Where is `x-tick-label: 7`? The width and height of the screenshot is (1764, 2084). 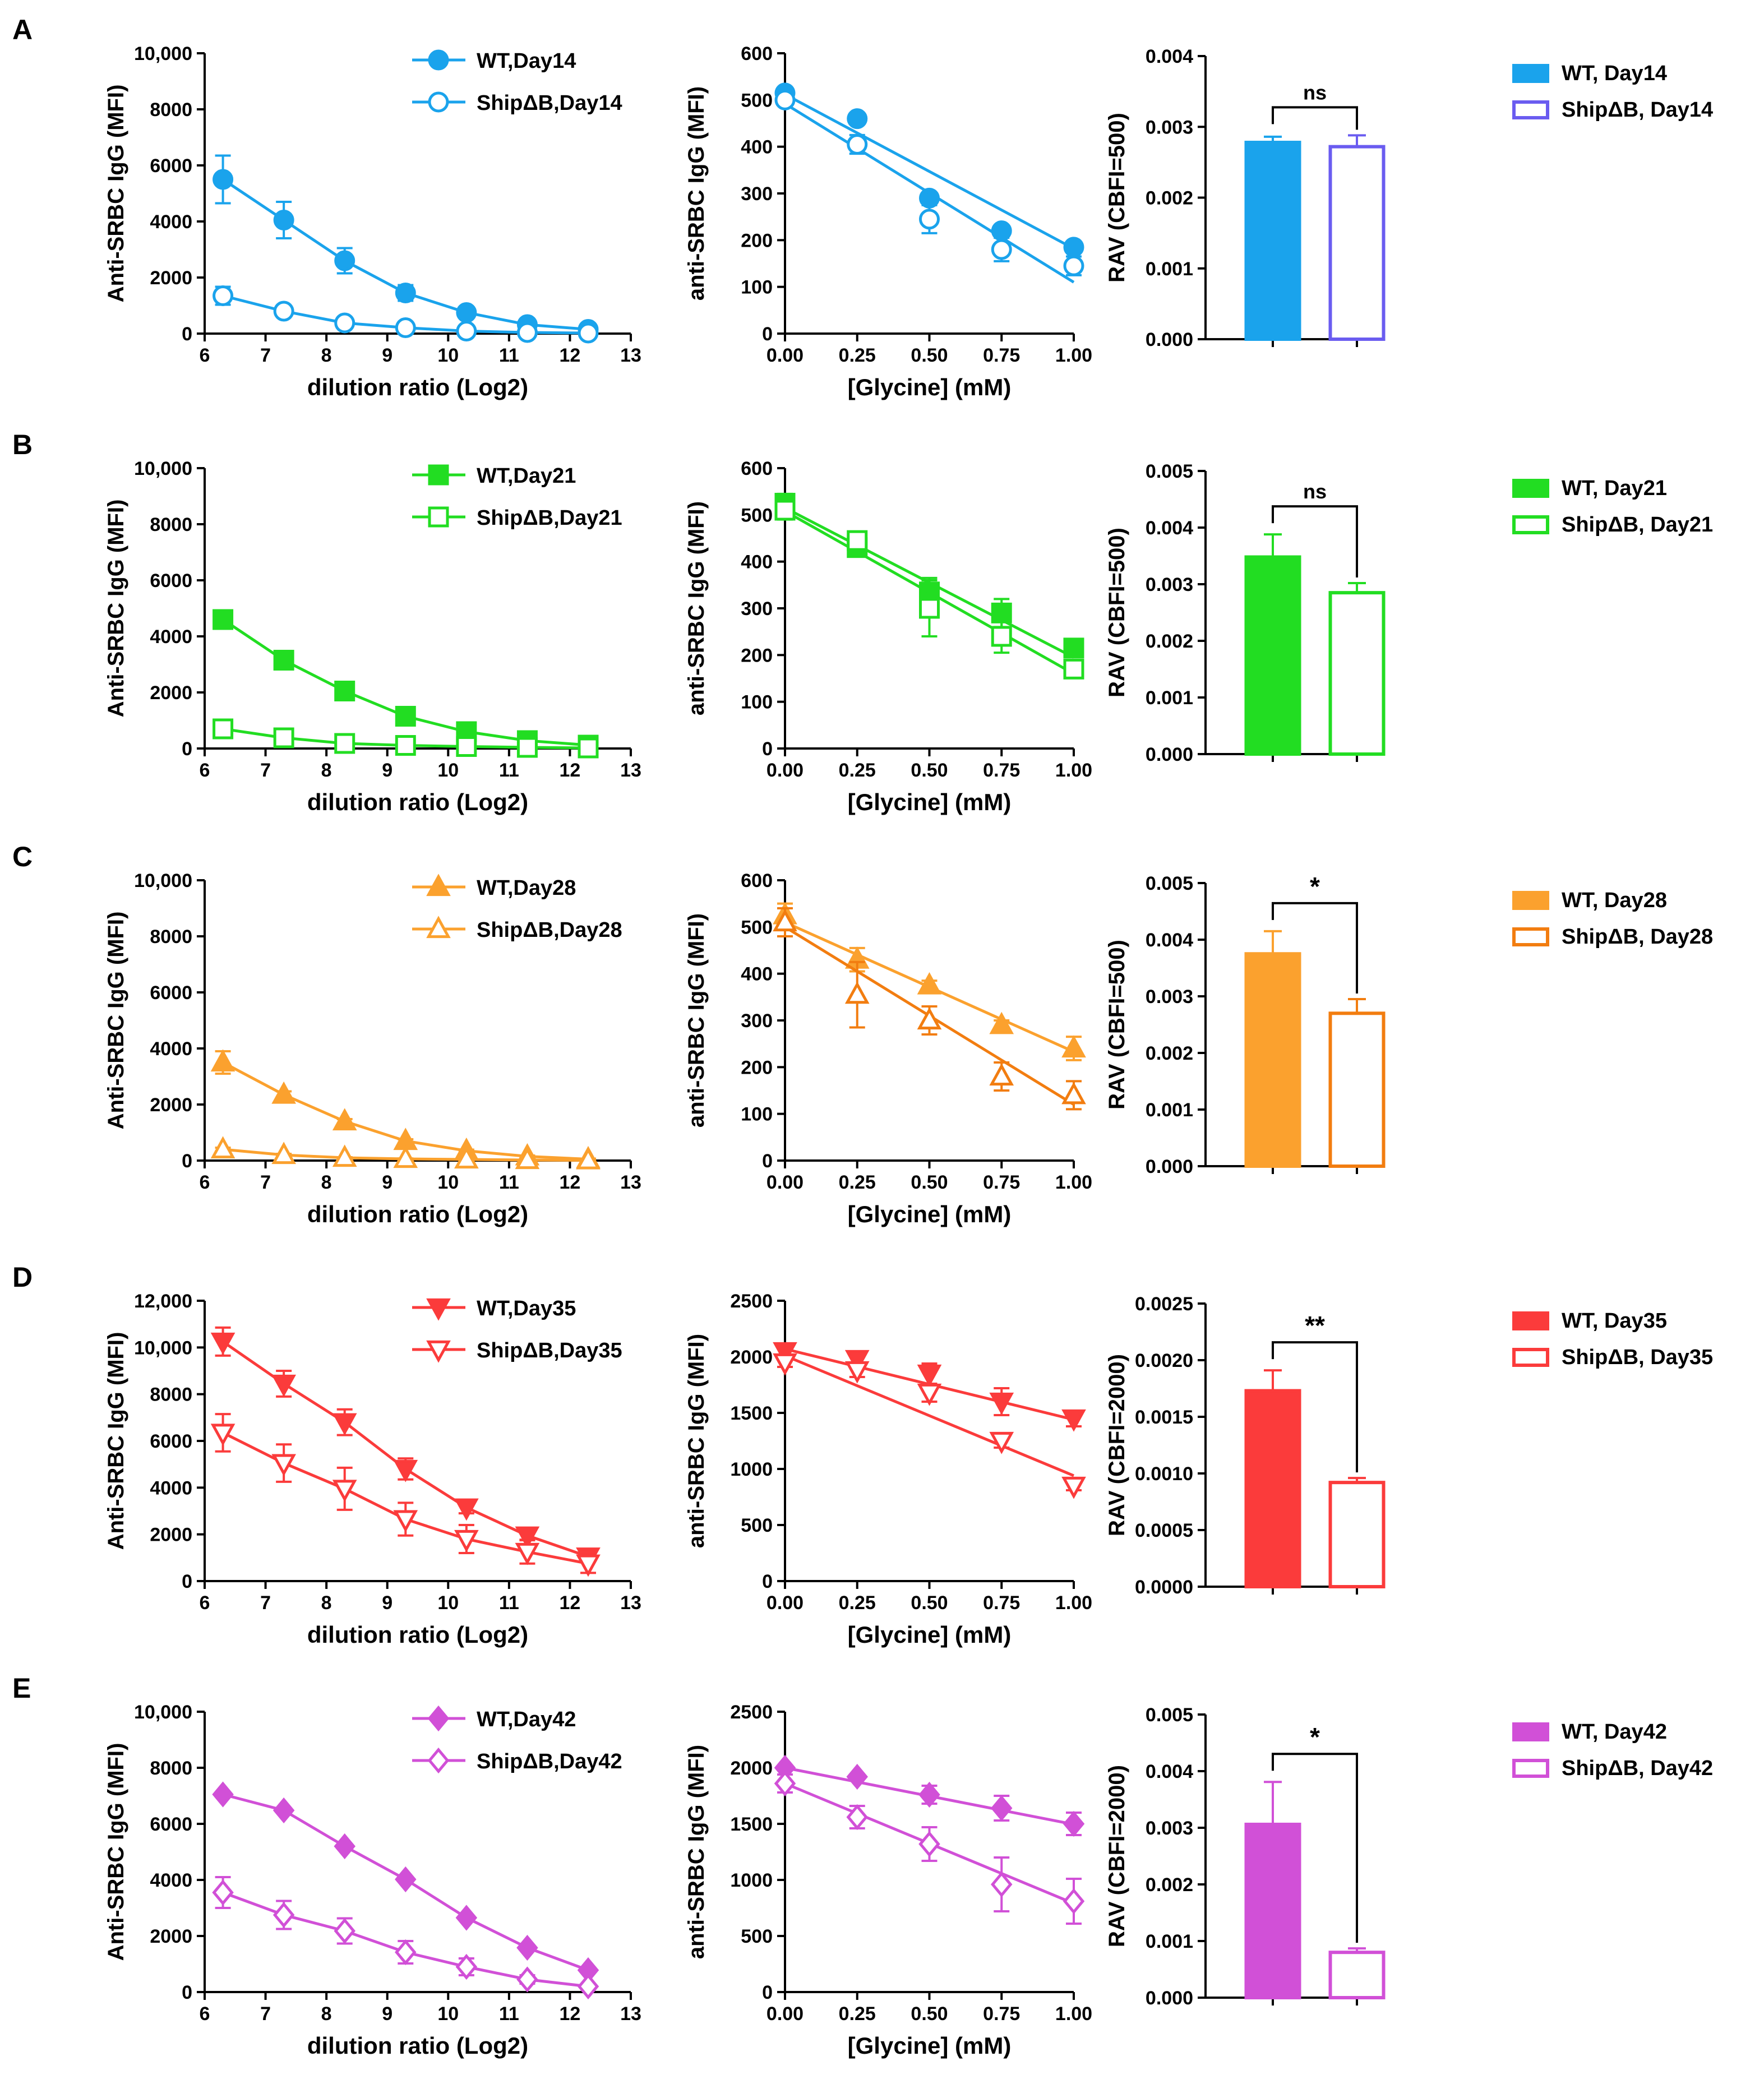 x-tick-label: 7 is located at coordinates (265, 1182).